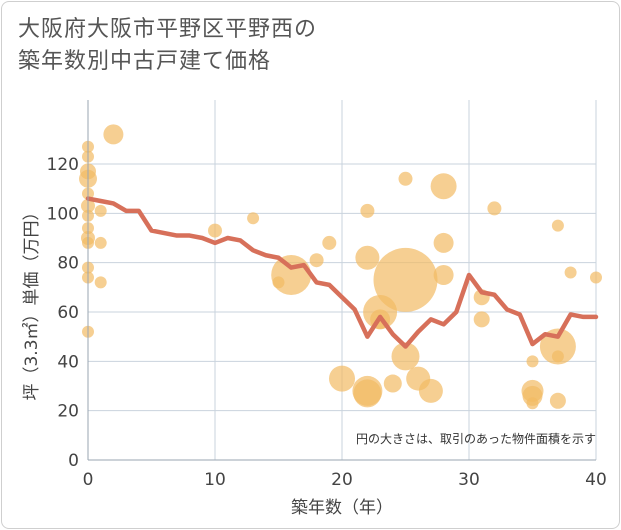 This screenshot has width=621, height=530. Describe the element at coordinates (68, 313) in the screenshot. I see `y-tick-label: 60` at that location.